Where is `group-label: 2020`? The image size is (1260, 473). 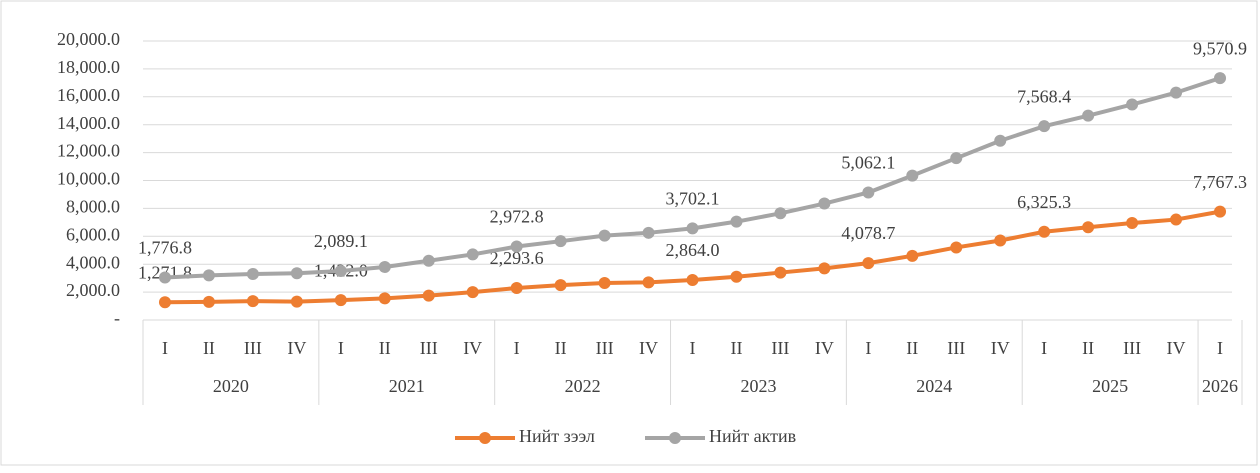
group-label: 2020 is located at coordinates (231, 386).